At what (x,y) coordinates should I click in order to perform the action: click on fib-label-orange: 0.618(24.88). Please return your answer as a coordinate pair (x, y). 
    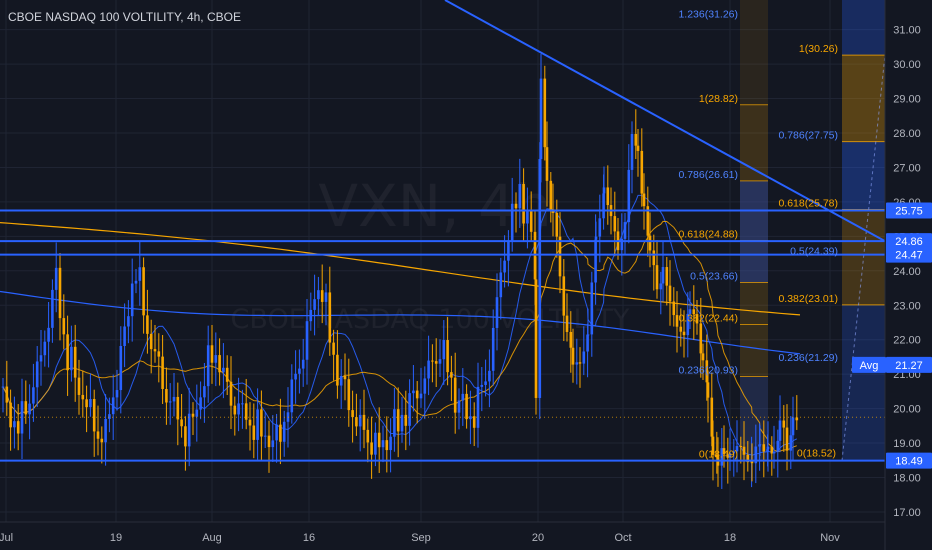
    Looking at the image, I should click on (708, 234).